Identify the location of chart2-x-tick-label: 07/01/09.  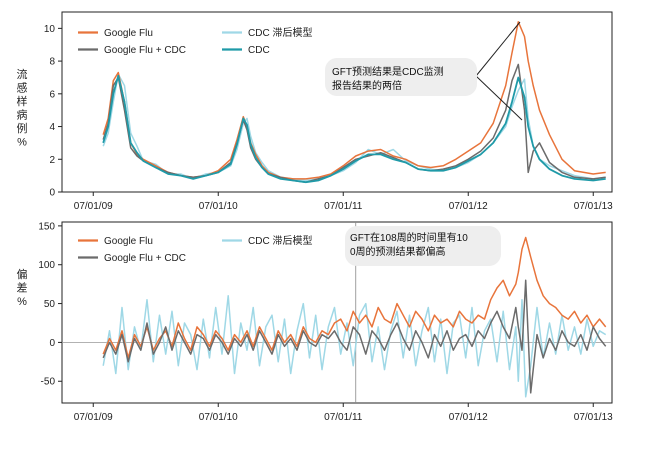
(93, 417).